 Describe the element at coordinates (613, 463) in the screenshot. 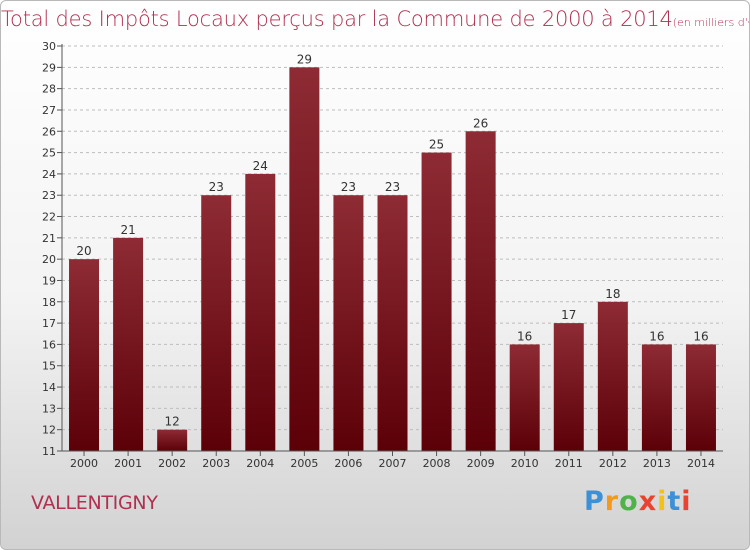

I see `x-tick-label-2012: 2012` at that location.